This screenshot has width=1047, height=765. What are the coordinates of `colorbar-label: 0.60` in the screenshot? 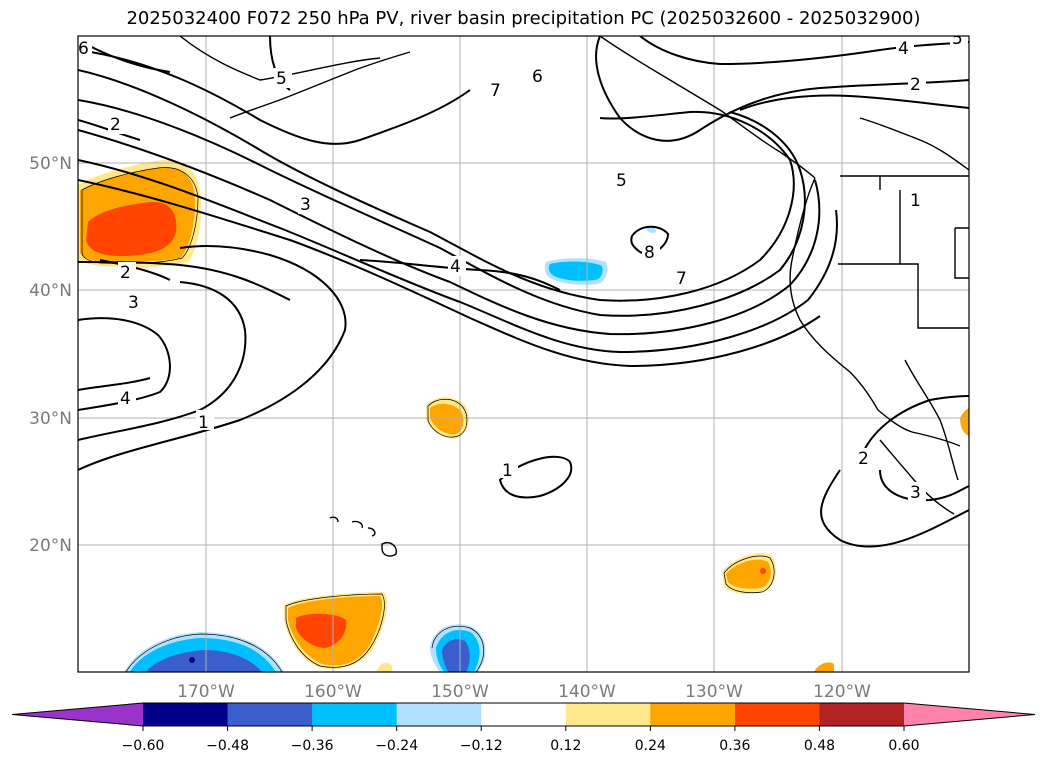 It's located at (903, 746).